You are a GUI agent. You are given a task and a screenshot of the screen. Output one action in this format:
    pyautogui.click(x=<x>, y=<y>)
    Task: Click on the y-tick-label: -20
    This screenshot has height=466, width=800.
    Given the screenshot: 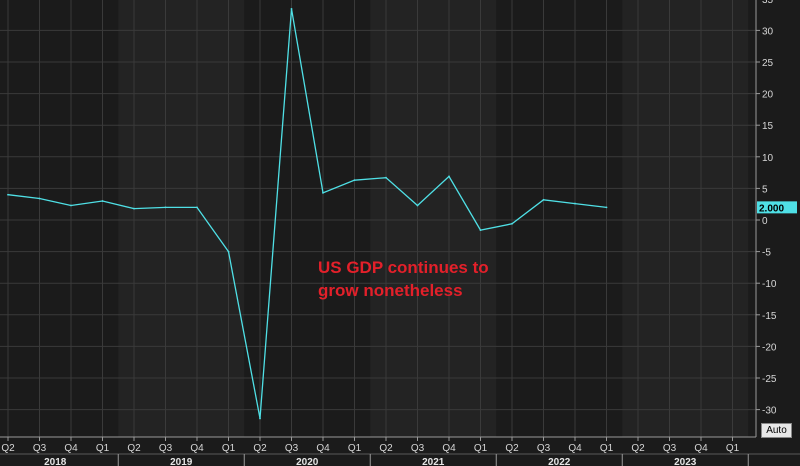 What is the action you would take?
    pyautogui.click(x=769, y=347)
    